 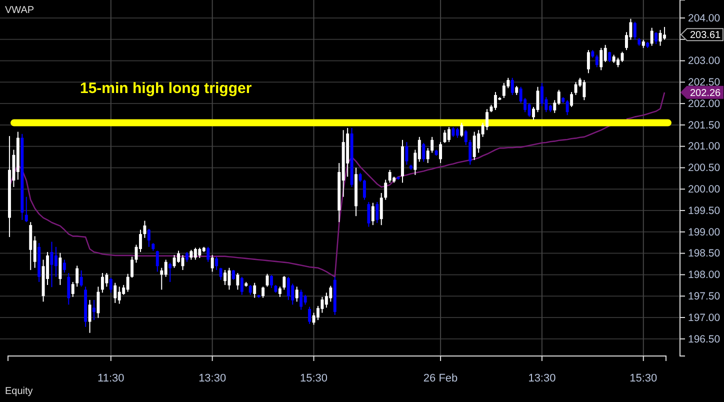 I want to click on y-tick-label: 198.50, so click(x=704, y=254).